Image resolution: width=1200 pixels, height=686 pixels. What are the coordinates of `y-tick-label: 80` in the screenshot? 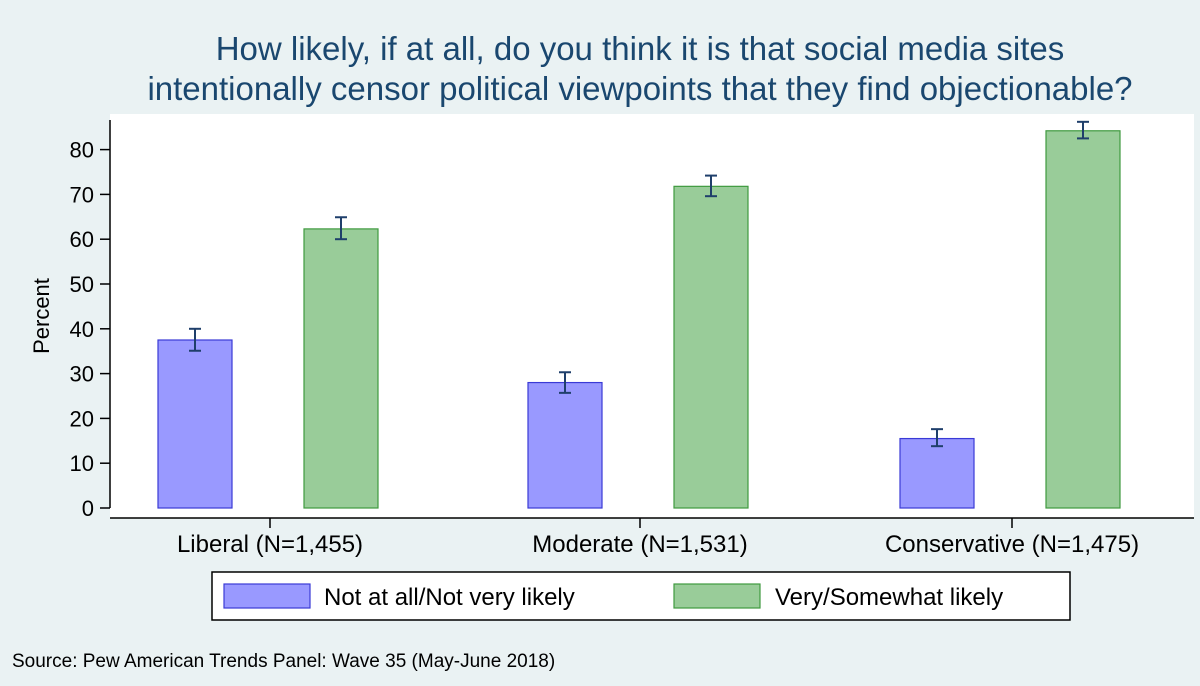 It's located at (82, 150).